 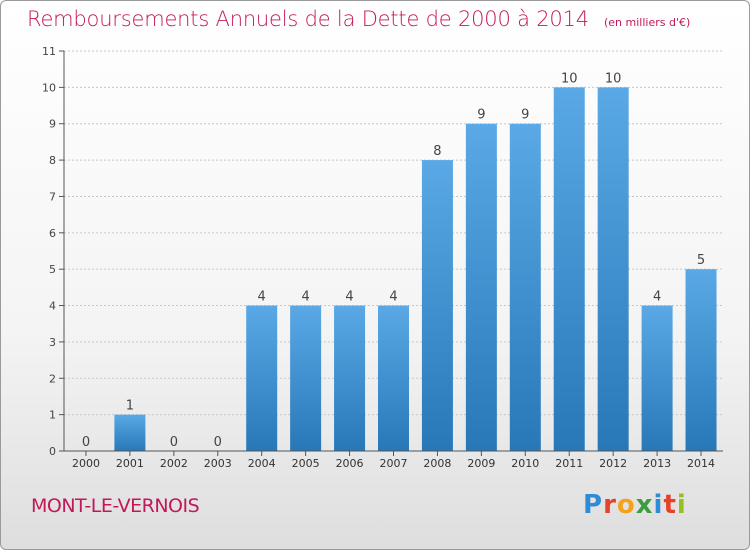 I want to click on chart-unit-label: (en milliers d'€), so click(x=647, y=22).